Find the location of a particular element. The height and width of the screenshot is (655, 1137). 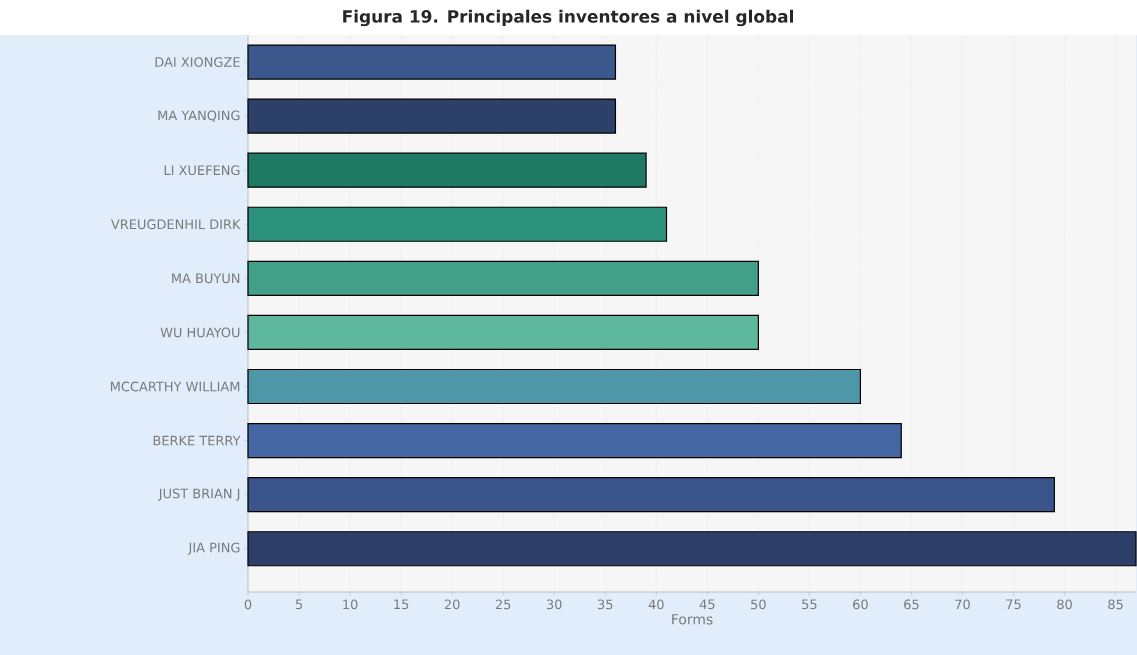

y-tick-label: LI XUEFENG is located at coordinates (202, 170).